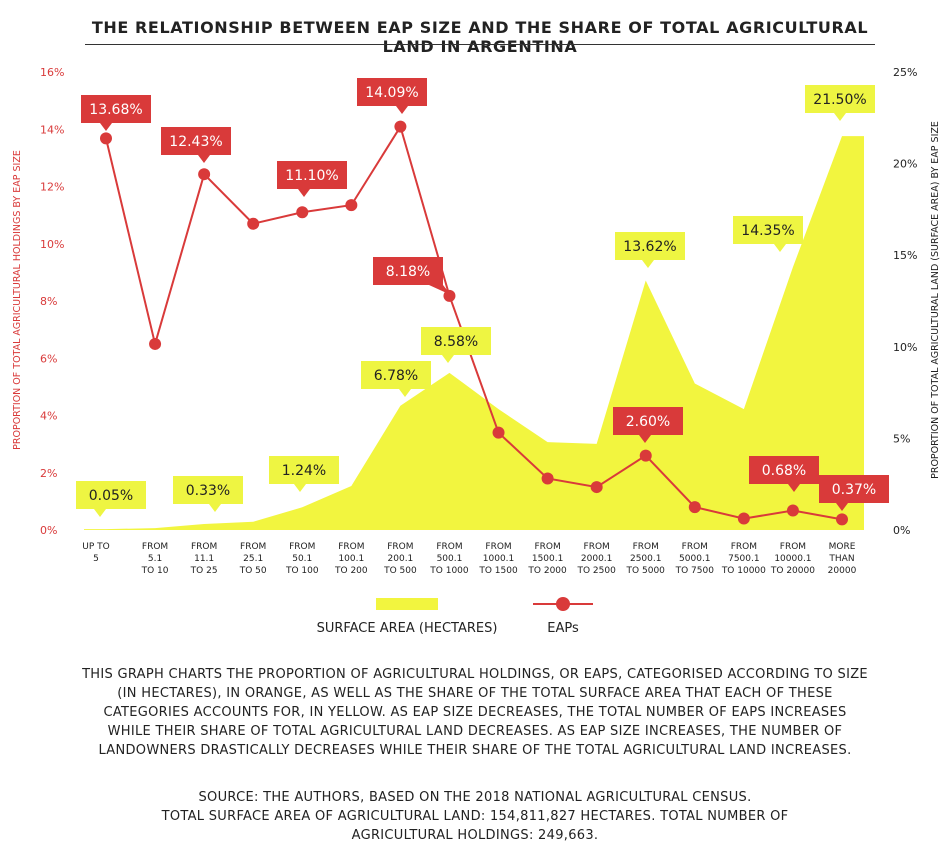 This screenshot has width=950, height=864. What do you see at coordinates (547, 571) in the screenshot?
I see `category-label: TO 2000` at bounding box center [547, 571].